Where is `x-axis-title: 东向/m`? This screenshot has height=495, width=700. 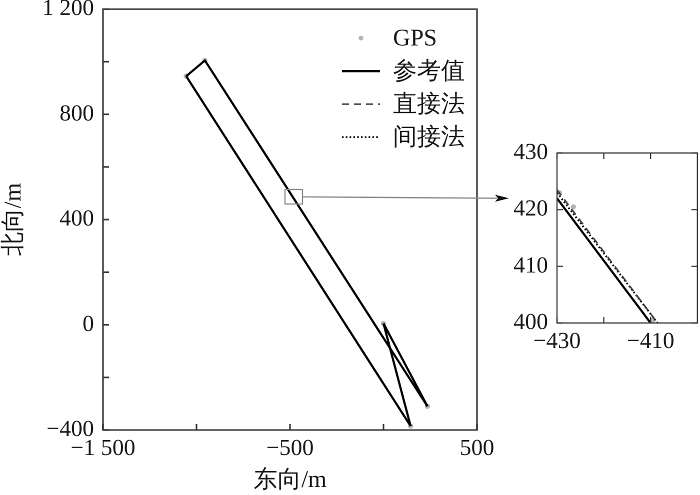 x-axis-title: 东向/m is located at coordinates (290, 479).